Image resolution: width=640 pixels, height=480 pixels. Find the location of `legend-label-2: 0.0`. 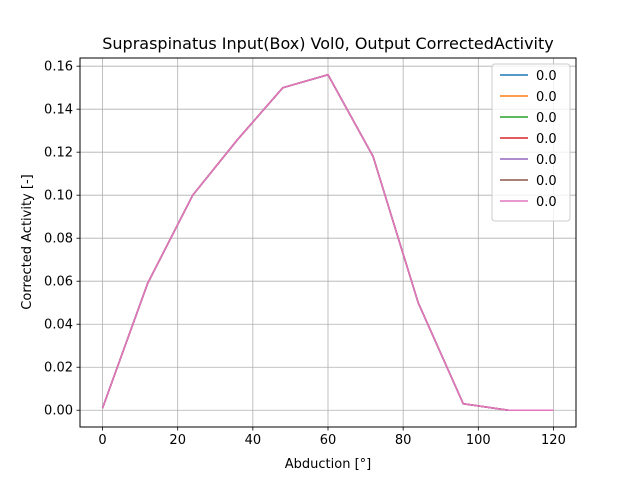

legend-label-2: 0.0 is located at coordinates (546, 97).